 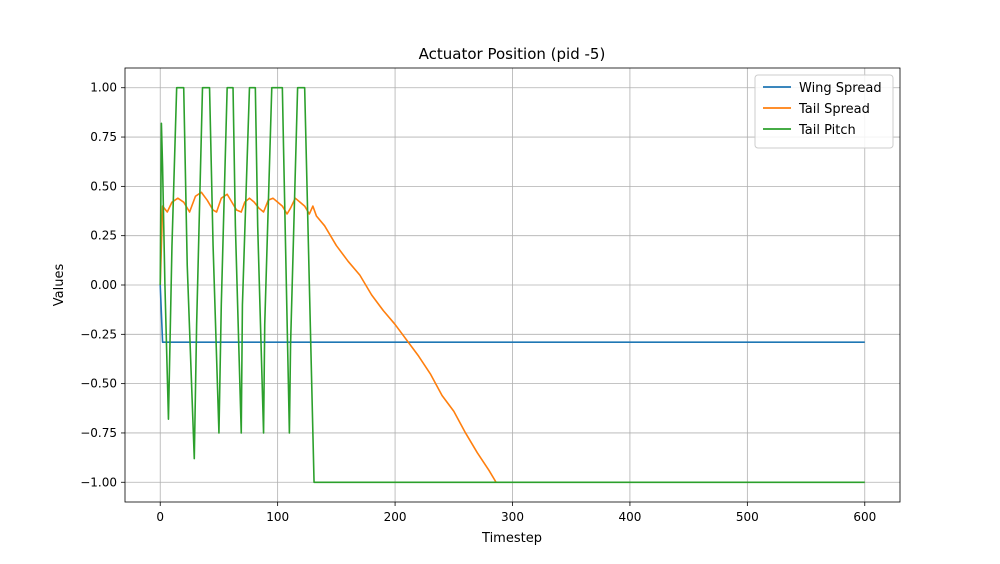 I want to click on x-axis-label: Timestep, so click(x=511, y=538).